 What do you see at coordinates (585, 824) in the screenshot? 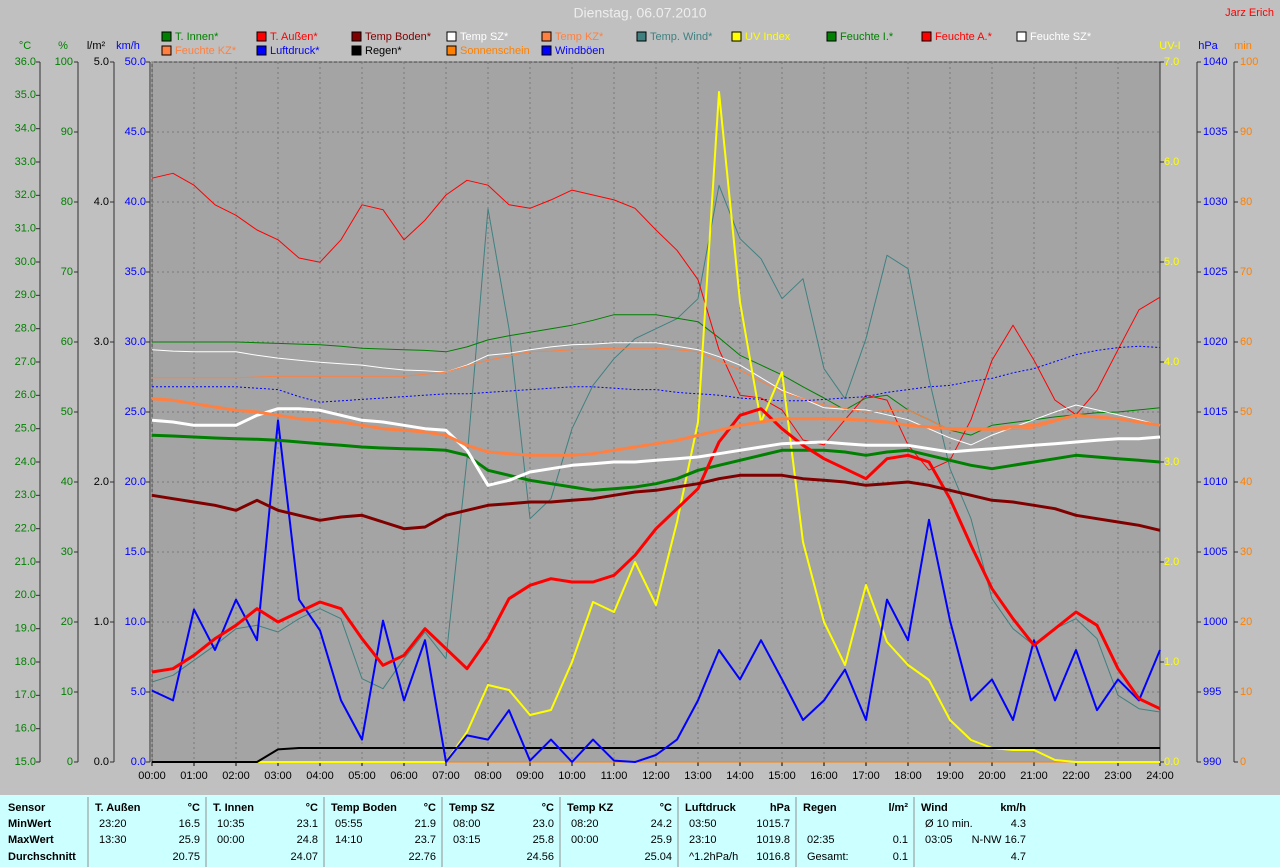
I see `table-cell: 08:20` at bounding box center [585, 824].